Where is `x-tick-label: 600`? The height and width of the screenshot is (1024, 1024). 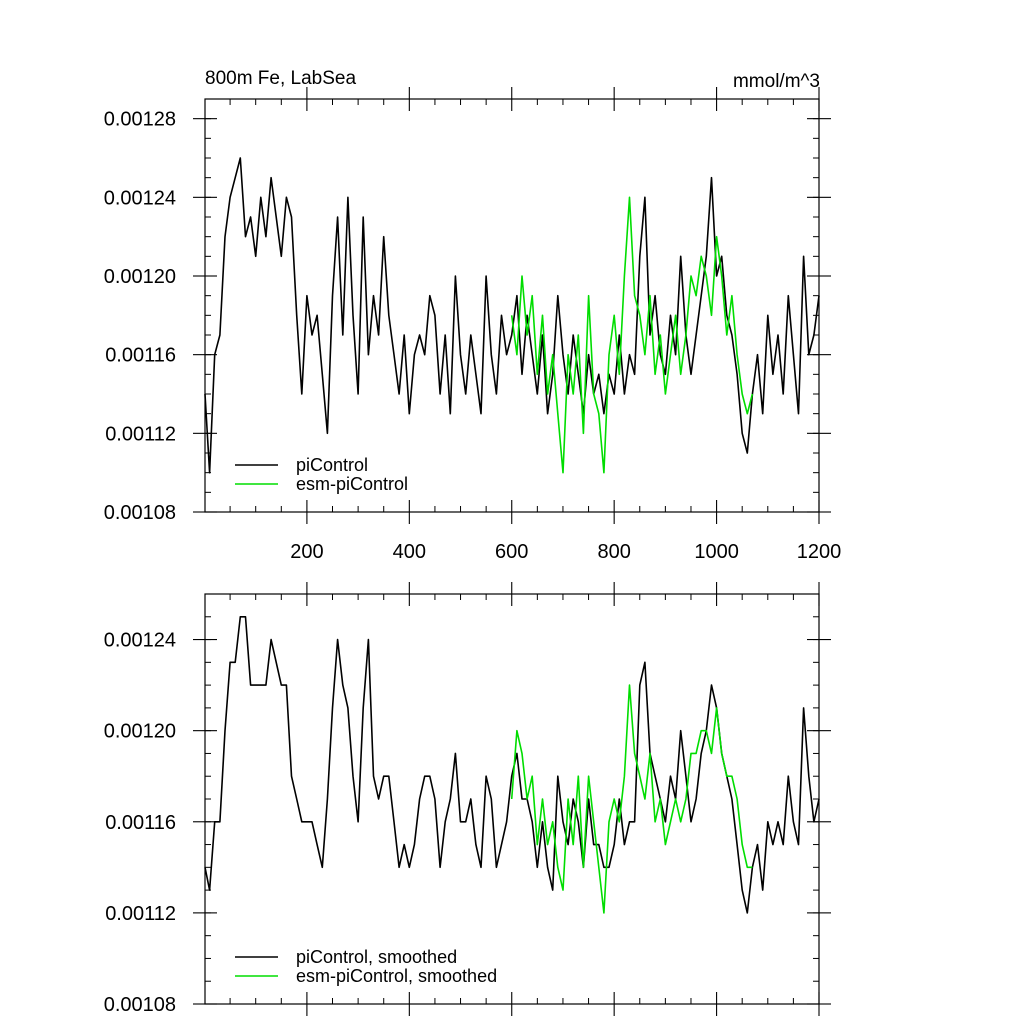 x-tick-label: 600 is located at coordinates (511, 552).